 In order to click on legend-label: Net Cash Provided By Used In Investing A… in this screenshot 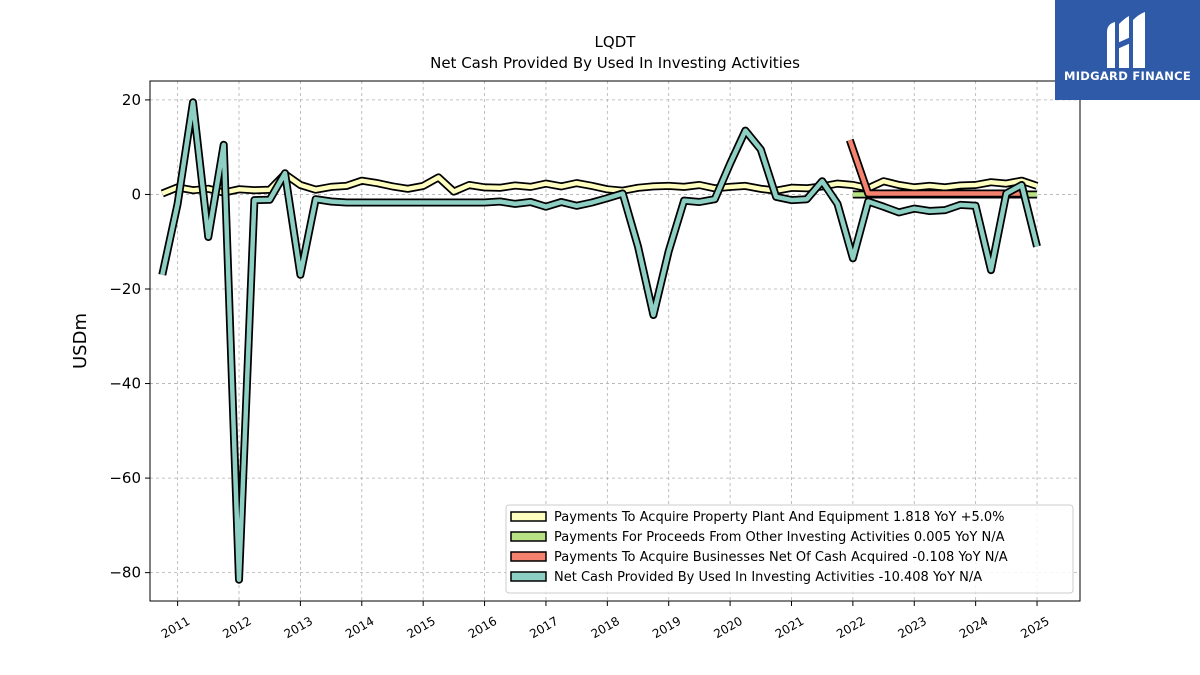, I will do `click(768, 577)`.